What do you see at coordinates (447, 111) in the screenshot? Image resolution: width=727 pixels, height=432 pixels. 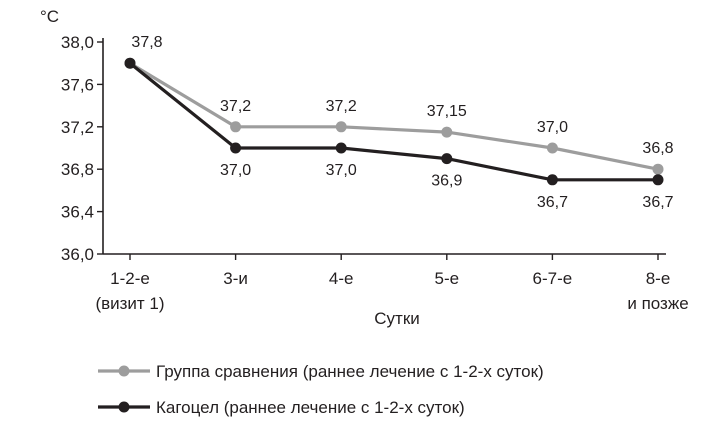 I see `data-label: 37,15` at bounding box center [447, 111].